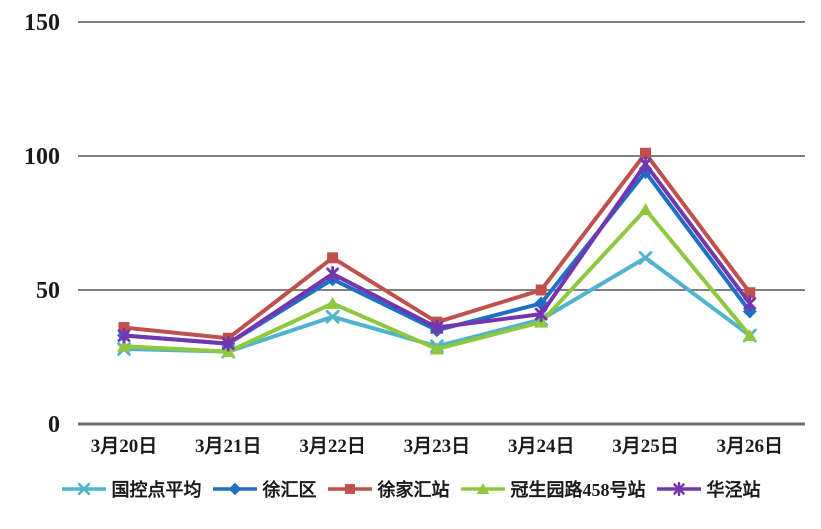 The width and height of the screenshot is (821, 529). What do you see at coordinates (578, 490) in the screenshot?
I see `legend-label: 冠生园路458号站` at bounding box center [578, 490].